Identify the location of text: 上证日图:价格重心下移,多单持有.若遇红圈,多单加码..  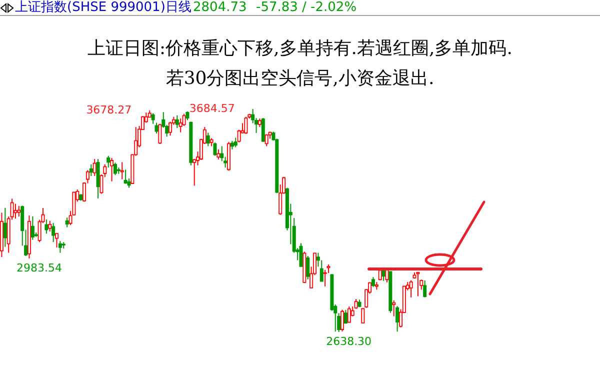
(300, 48).